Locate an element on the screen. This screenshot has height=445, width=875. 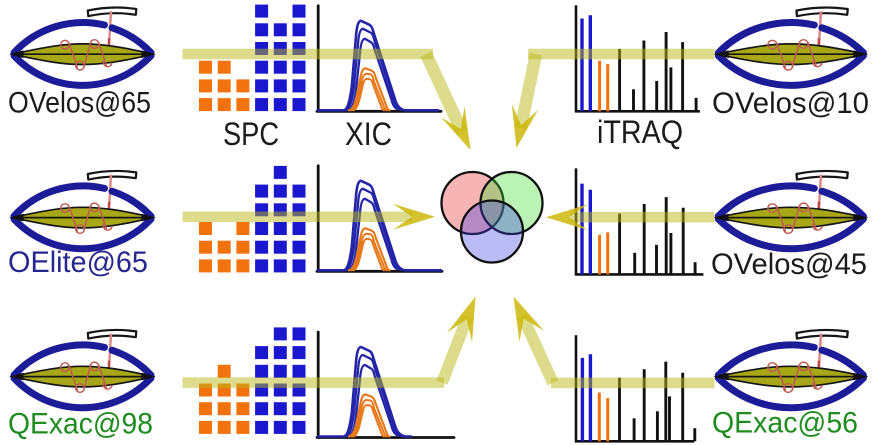
svg-text: OVelos@10 is located at coordinates (790, 103).